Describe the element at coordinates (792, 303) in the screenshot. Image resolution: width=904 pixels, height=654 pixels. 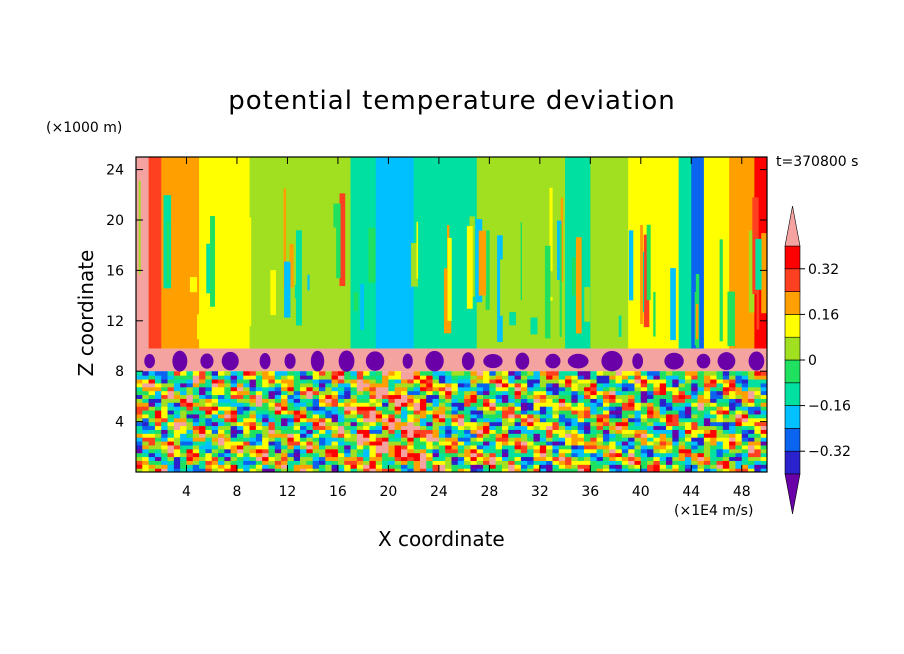
I see `colorbar-segment` at that location.